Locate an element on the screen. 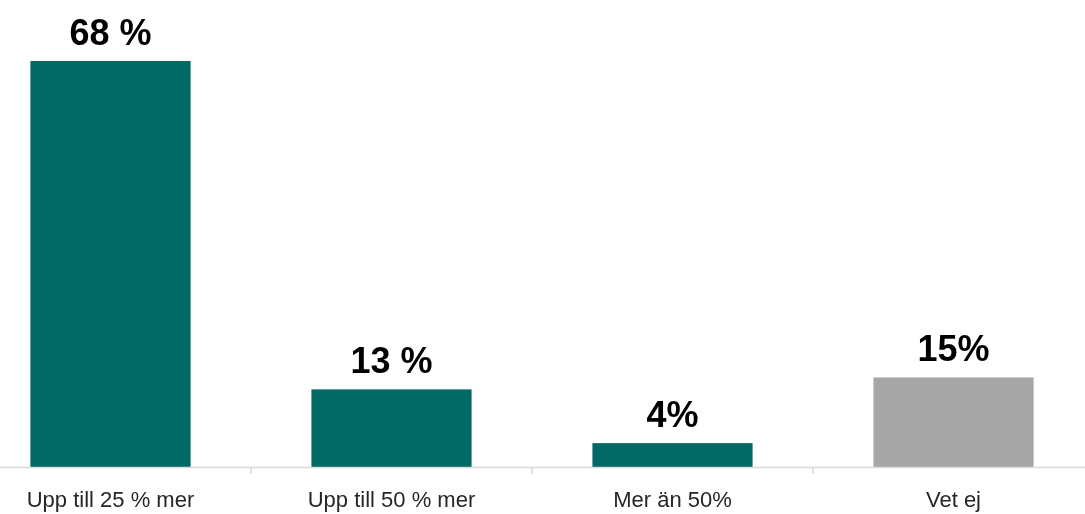 This screenshot has height=514, width=1085. x-tick-label: Upp till 25 % mer is located at coordinates (110, 499).